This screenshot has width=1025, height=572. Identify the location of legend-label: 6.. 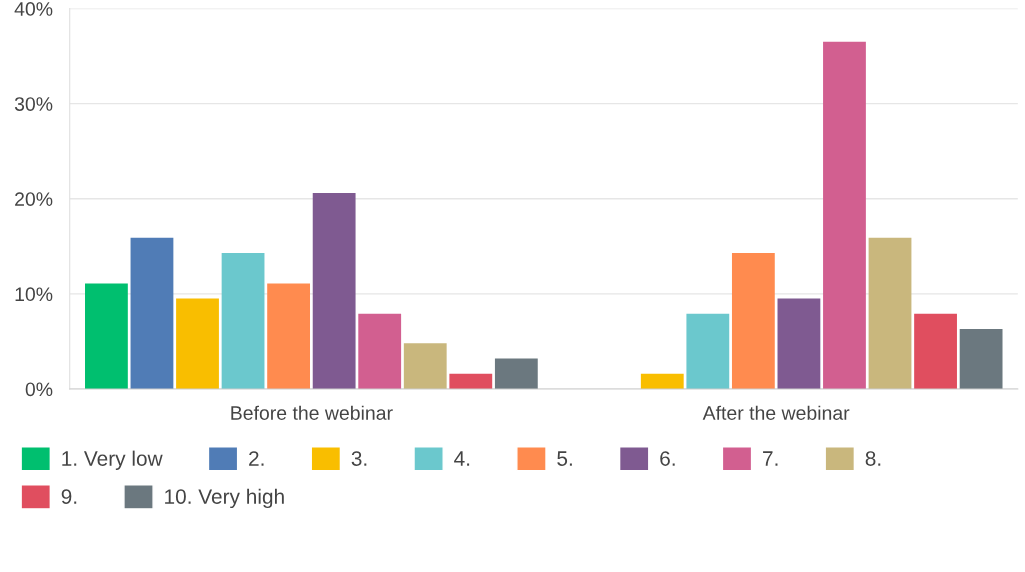
(667, 458).